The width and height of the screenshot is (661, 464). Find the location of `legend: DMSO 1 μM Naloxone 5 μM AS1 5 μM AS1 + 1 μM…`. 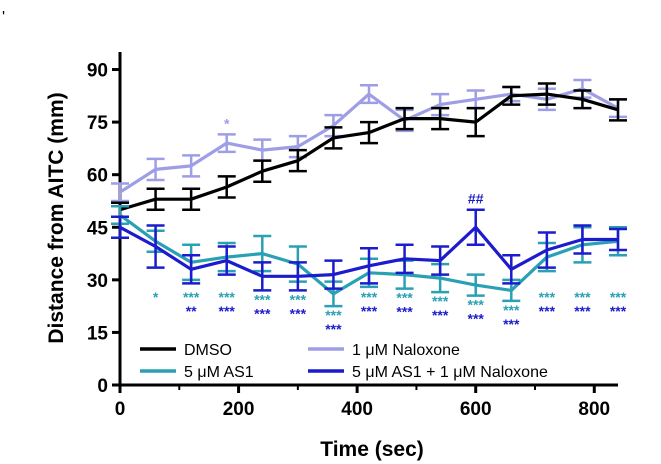

legend: DMSO 1 μM Naloxone 5 μM AS1 5 μM AS1 + 1 μM… is located at coordinates (344, 361).